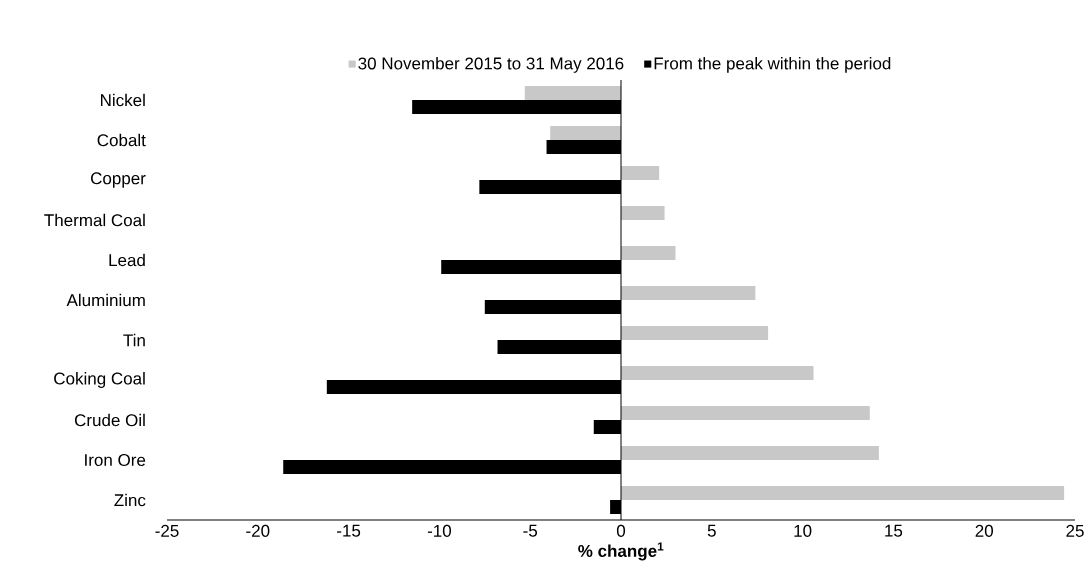 This screenshot has width=1090, height=586. What do you see at coordinates (109, 420) in the screenshot?
I see `y-tick-label: Crude Oil` at bounding box center [109, 420].